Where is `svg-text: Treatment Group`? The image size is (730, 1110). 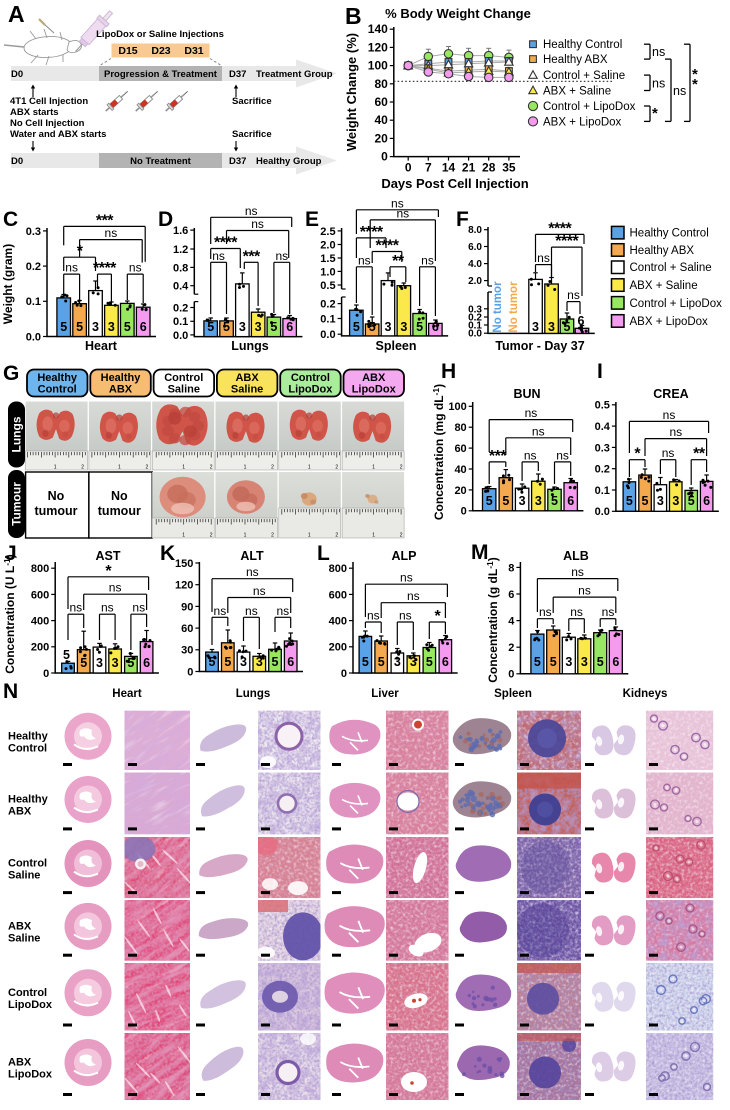 svg-text: Treatment Group is located at coordinates (294, 74).